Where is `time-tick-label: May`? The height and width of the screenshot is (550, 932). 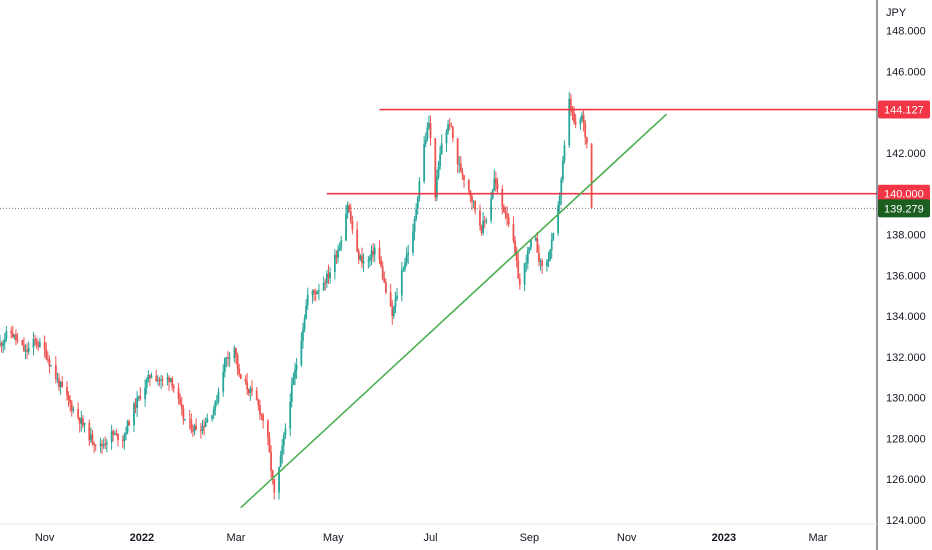
time-tick-label: May is located at coordinates (333, 538).